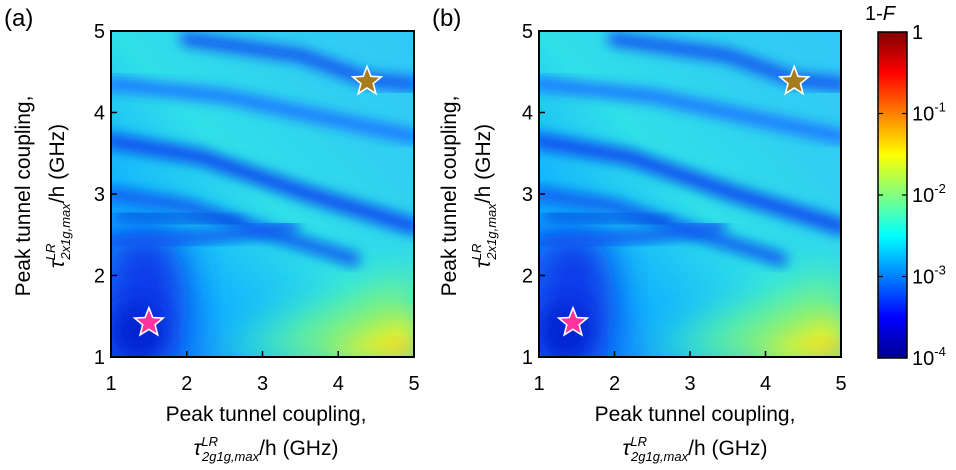 Image resolution: width=956 pixels, height=470 pixels. I want to click on y-tick-labels-a: 1 2 3 4 5, so click(99, 195).